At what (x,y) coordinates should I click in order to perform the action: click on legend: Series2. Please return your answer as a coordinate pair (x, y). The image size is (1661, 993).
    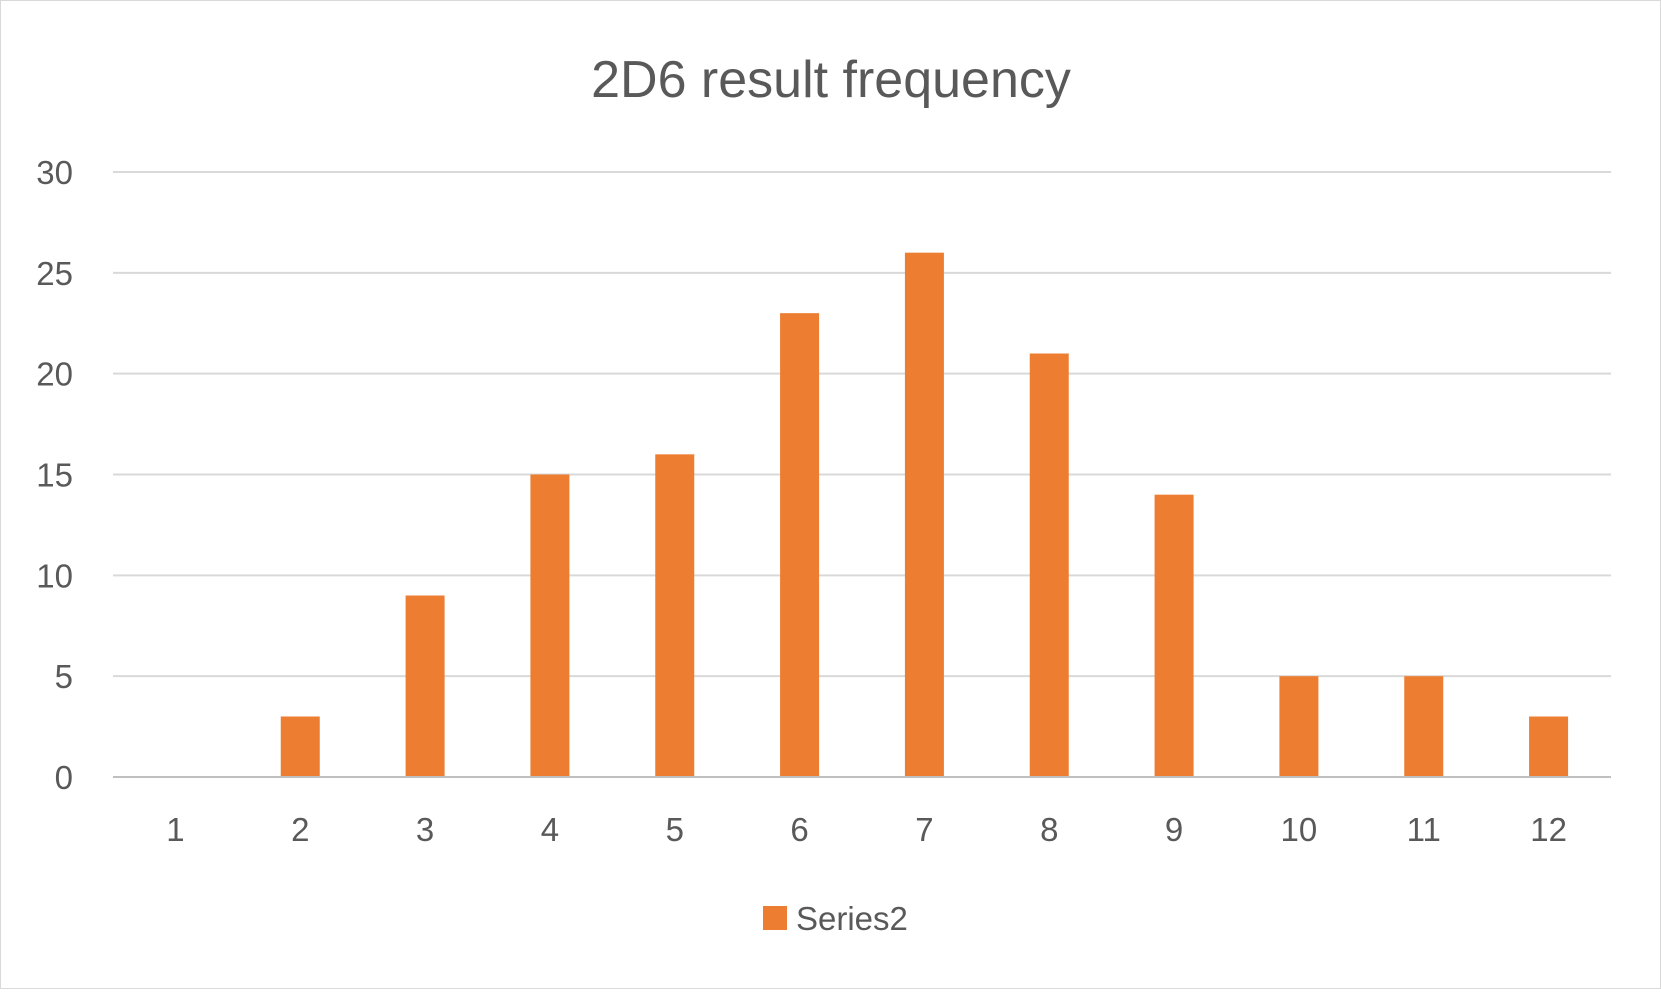
    Looking at the image, I should click on (835, 918).